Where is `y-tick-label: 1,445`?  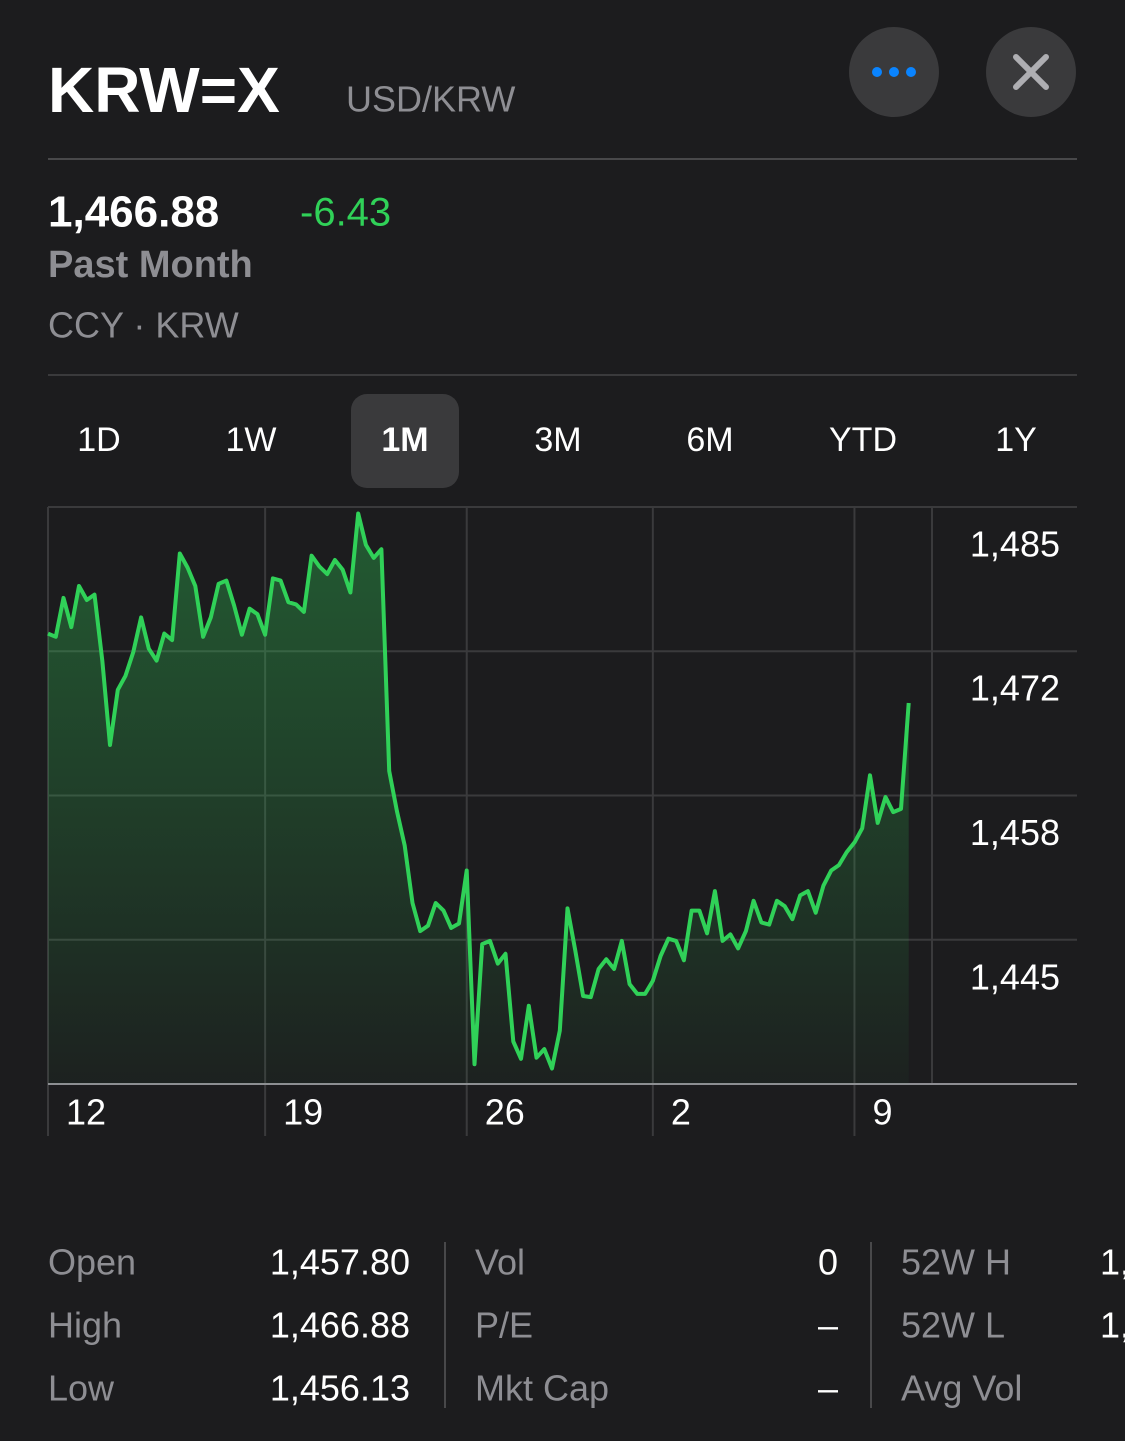
y-tick-label: 1,445 is located at coordinates (1015, 976).